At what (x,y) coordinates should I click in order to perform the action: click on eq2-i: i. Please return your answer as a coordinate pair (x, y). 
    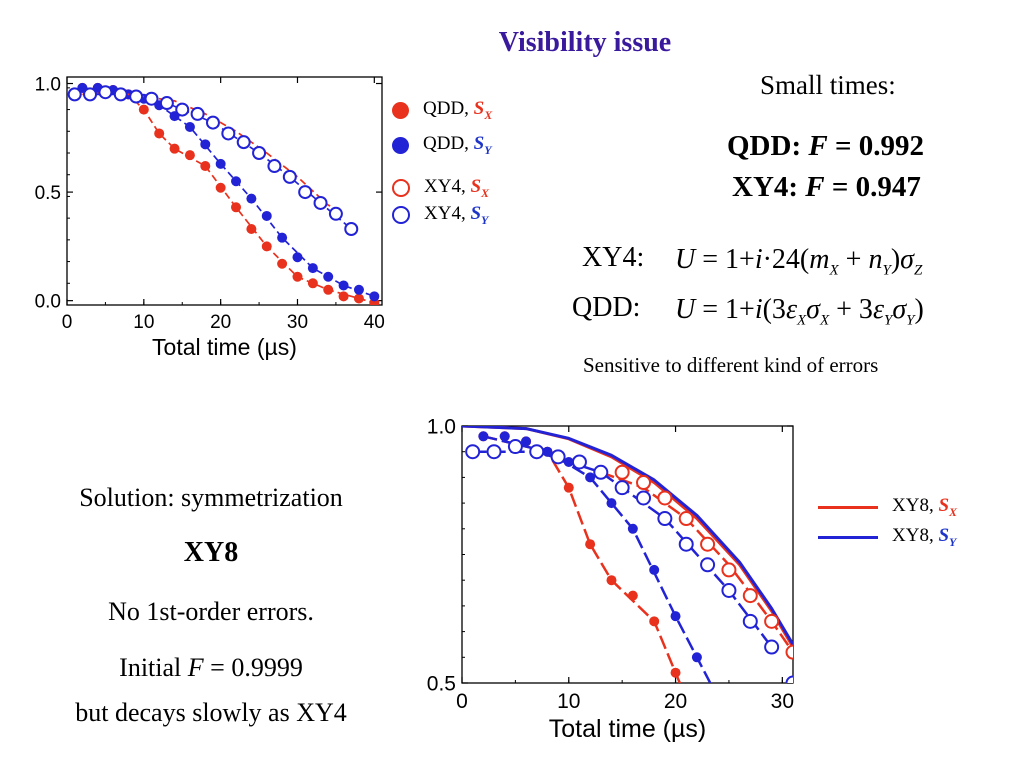
    Looking at the image, I should click on (758, 309).